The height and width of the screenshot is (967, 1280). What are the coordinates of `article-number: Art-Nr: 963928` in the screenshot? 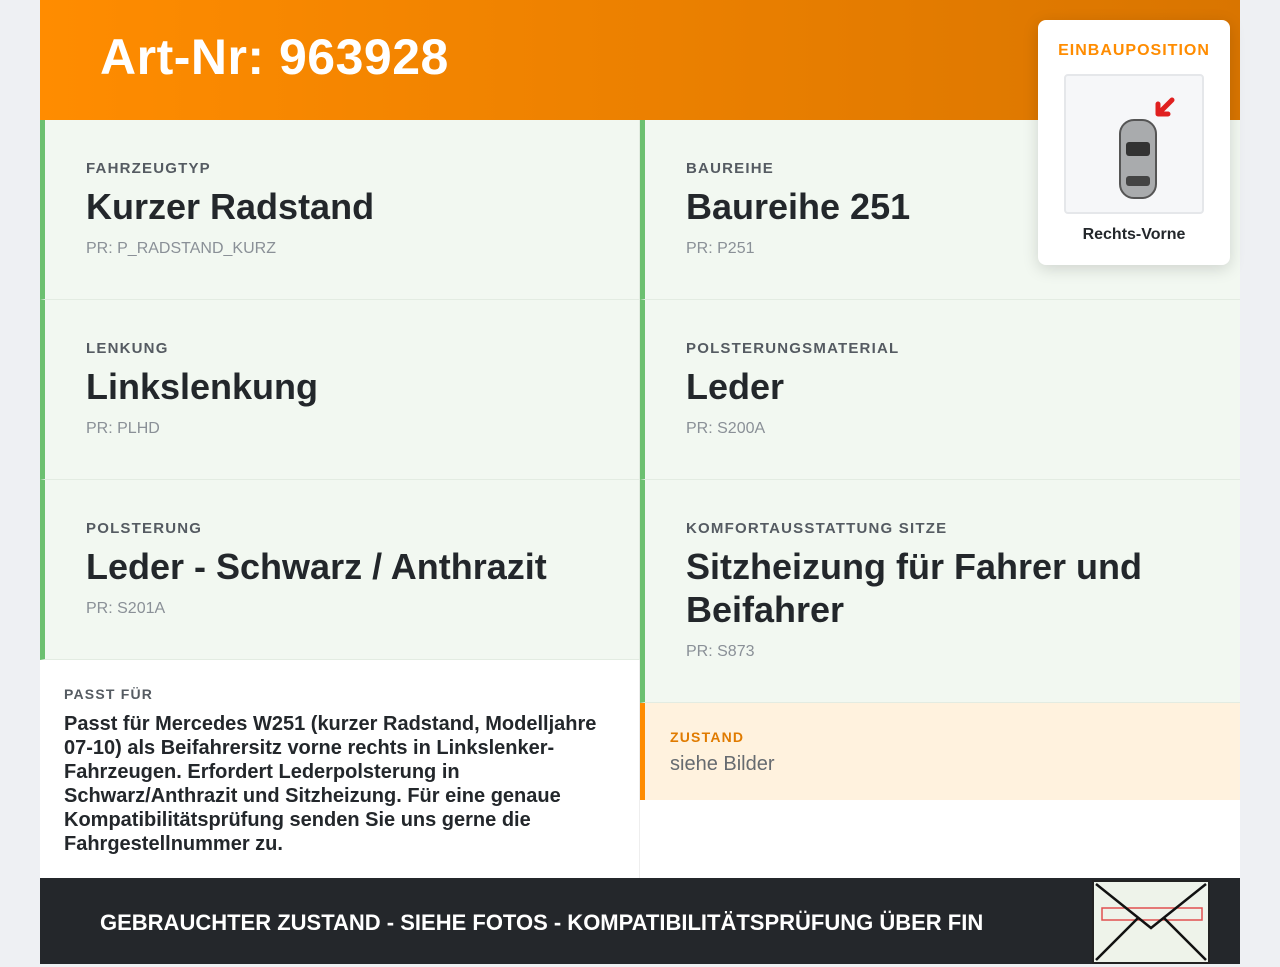 It's located at (274, 57).